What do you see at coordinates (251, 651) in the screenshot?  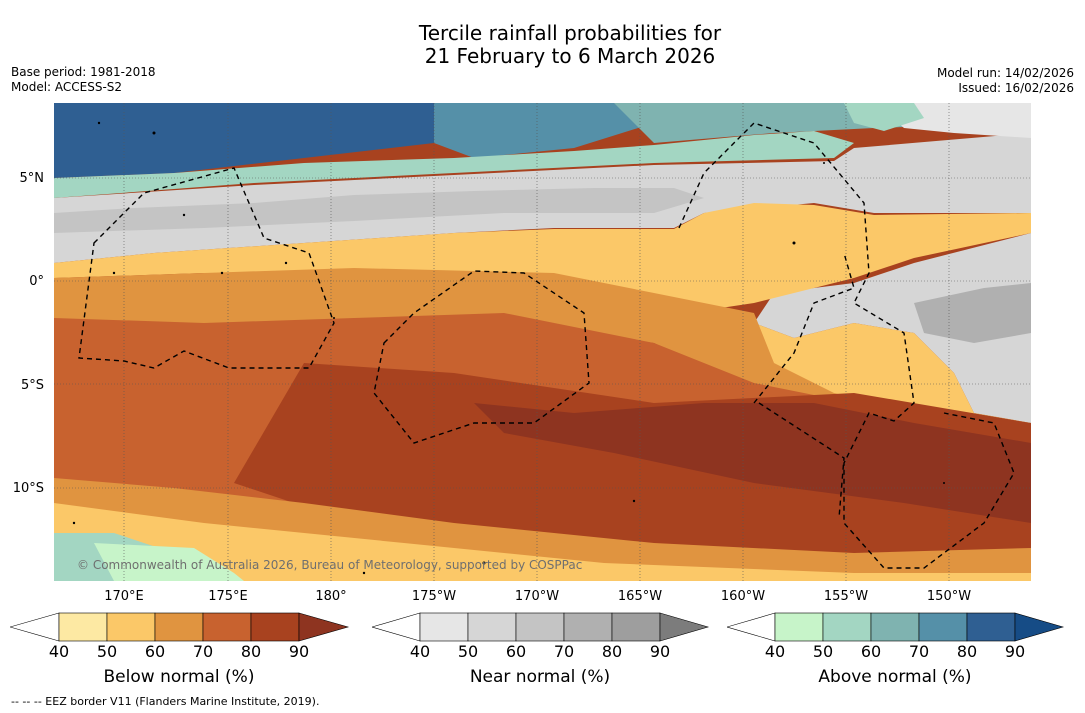 I see `cbar-below-tick: 80` at bounding box center [251, 651].